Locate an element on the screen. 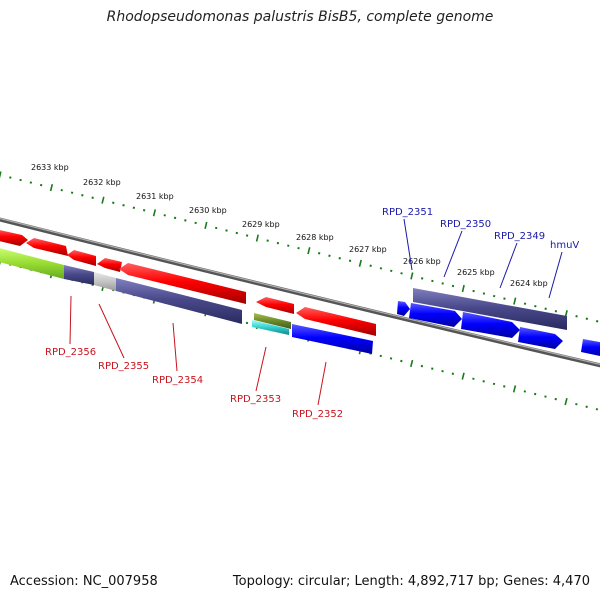  forward-gene-labels: RPD_2351 RPD_2350 RPD_2349 hmuV is located at coordinates (480, 253).